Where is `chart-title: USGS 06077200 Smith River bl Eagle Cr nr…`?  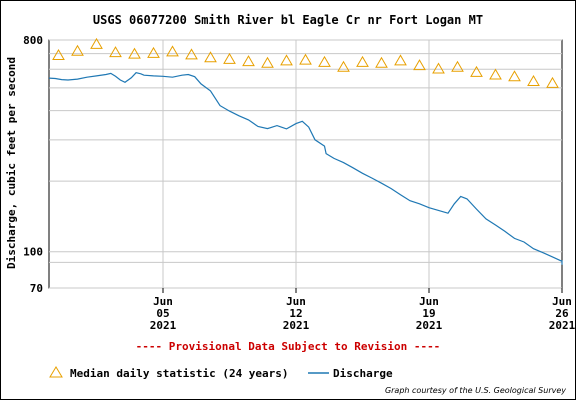 chart-title: USGS 06077200 Smith River bl Eagle Cr nr… is located at coordinates (288, 20).